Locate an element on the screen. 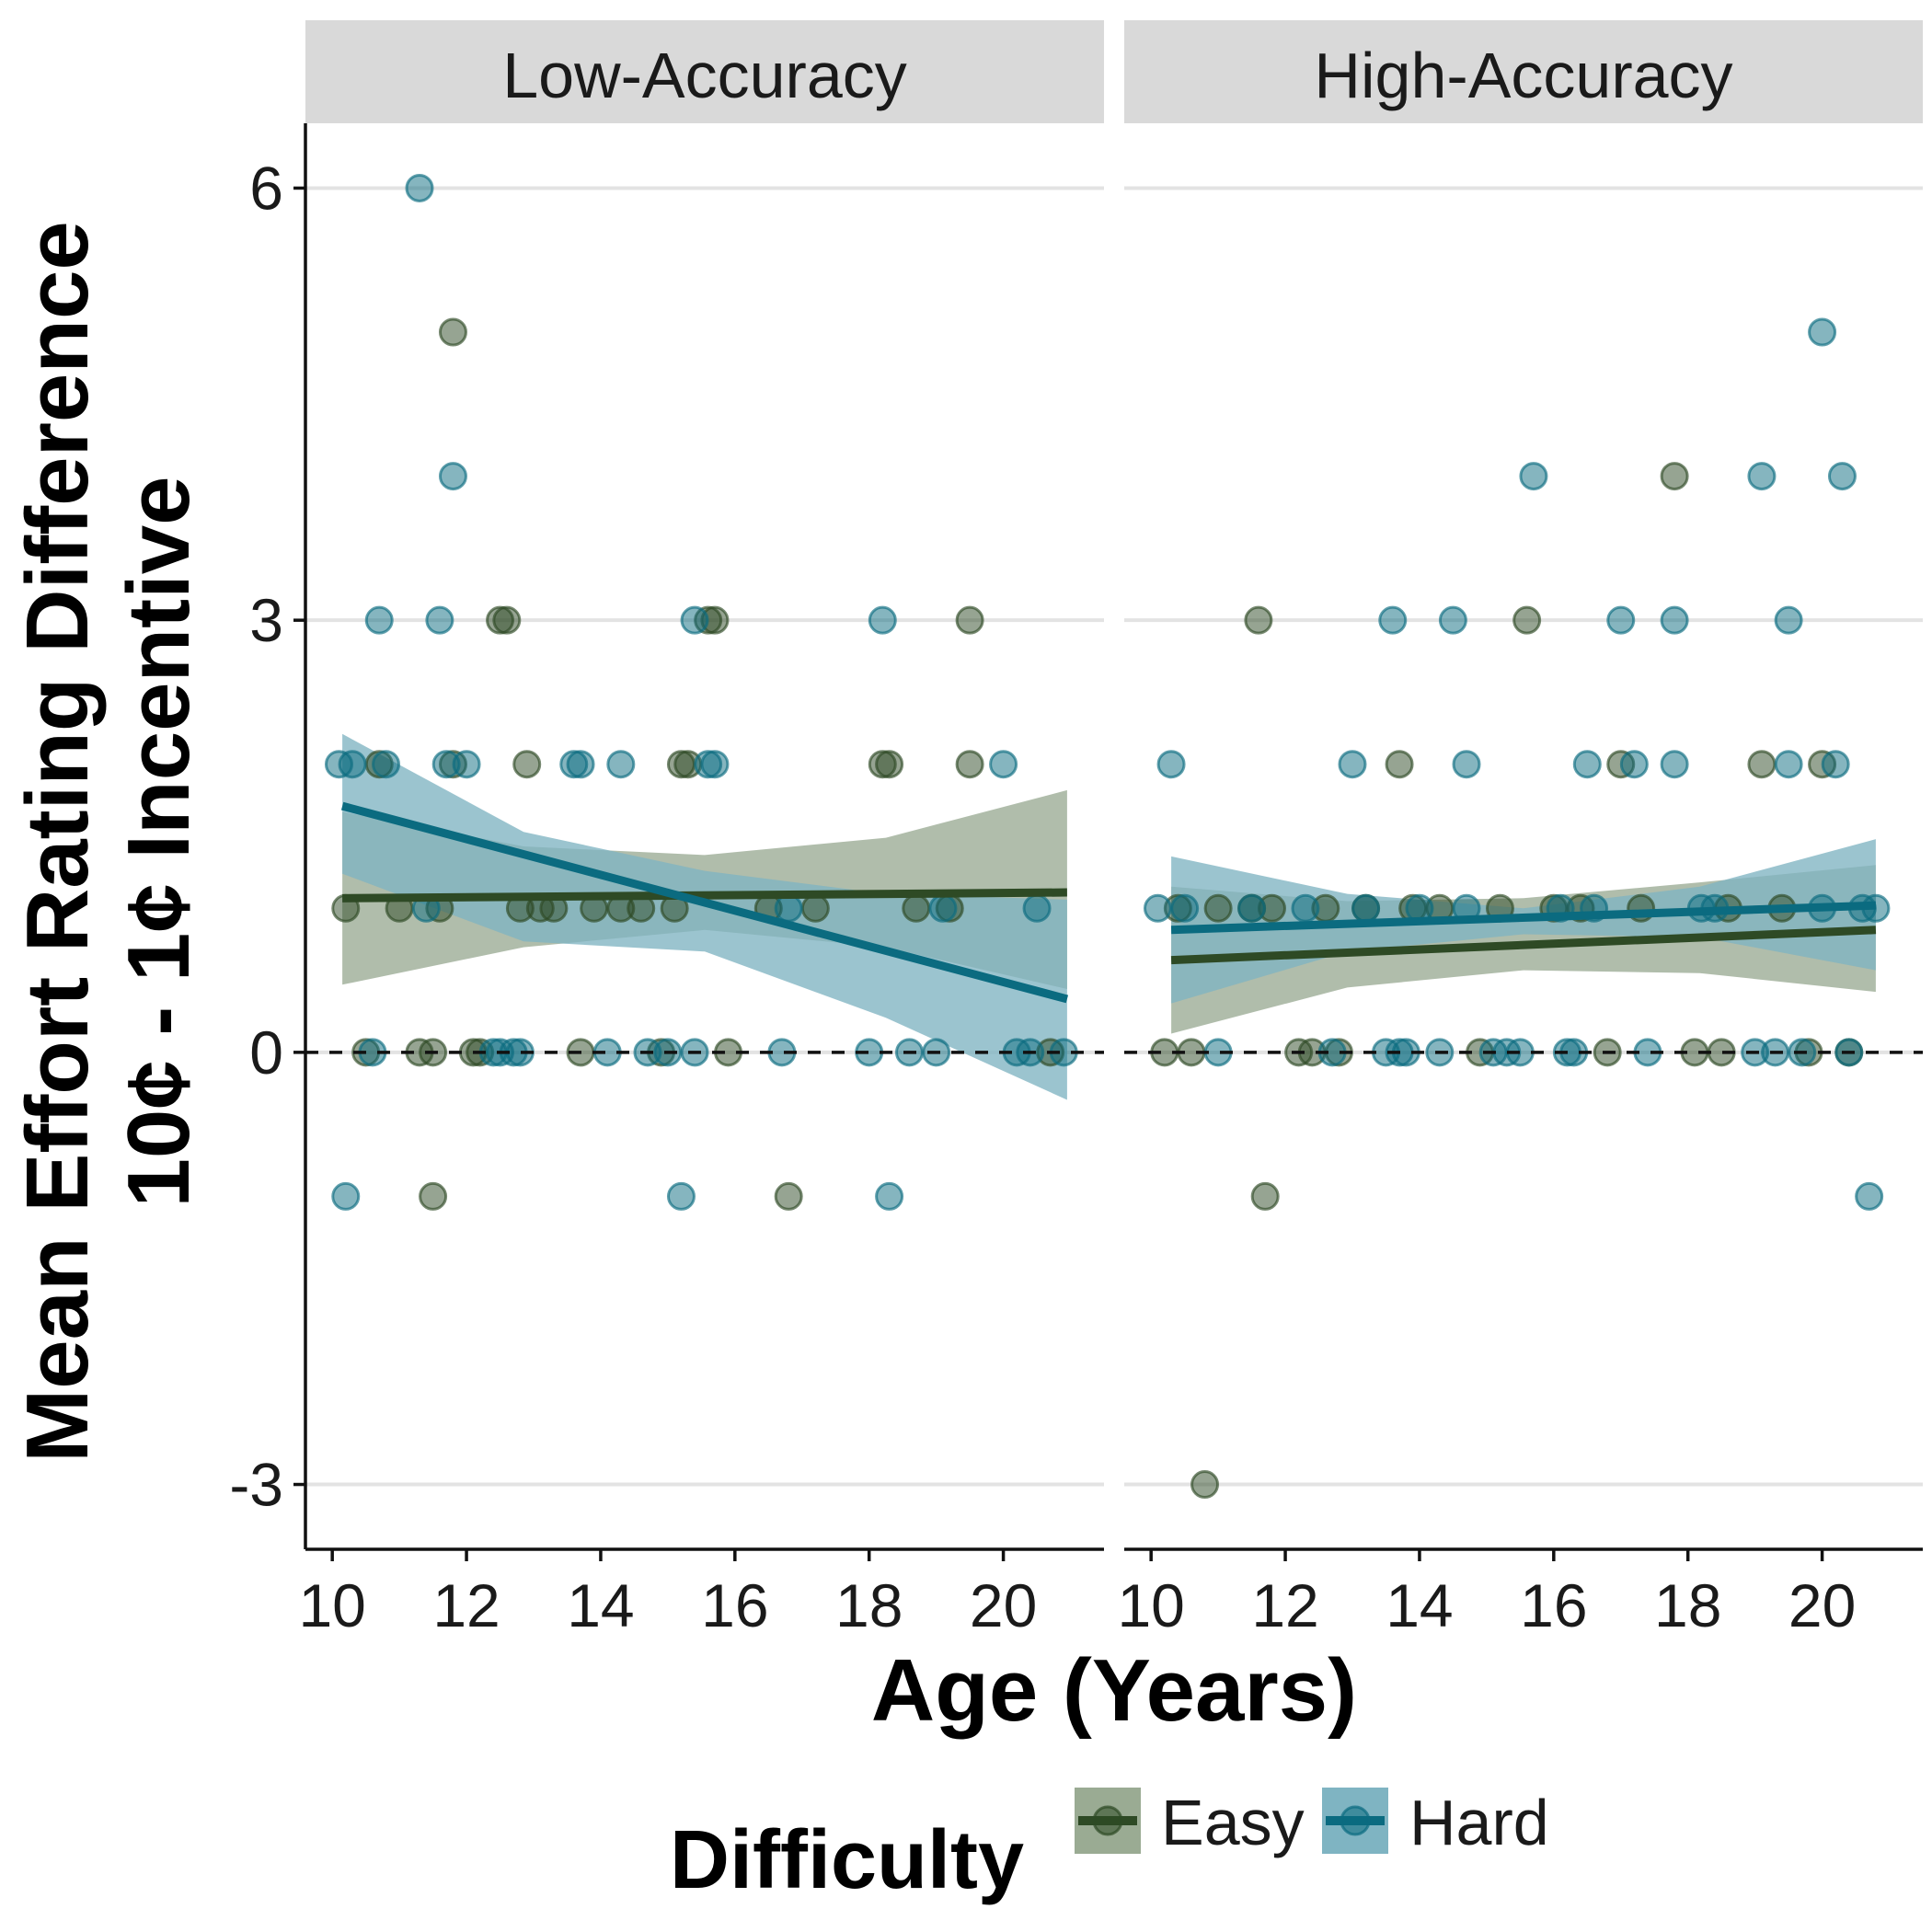 This screenshot has height=1932, width=1932. y-axis: -3 0 3 6 is located at coordinates (268, 836).